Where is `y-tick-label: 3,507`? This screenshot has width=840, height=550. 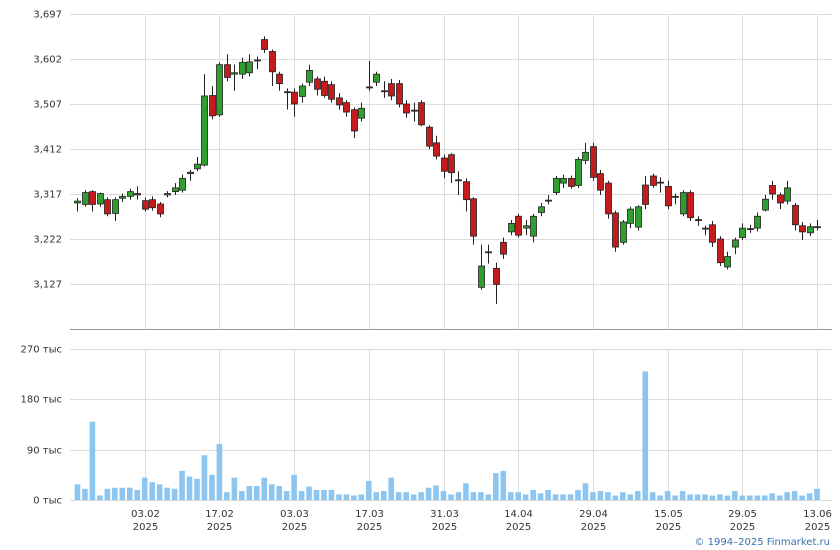
y-tick-label: 3,507 is located at coordinates (47, 105).